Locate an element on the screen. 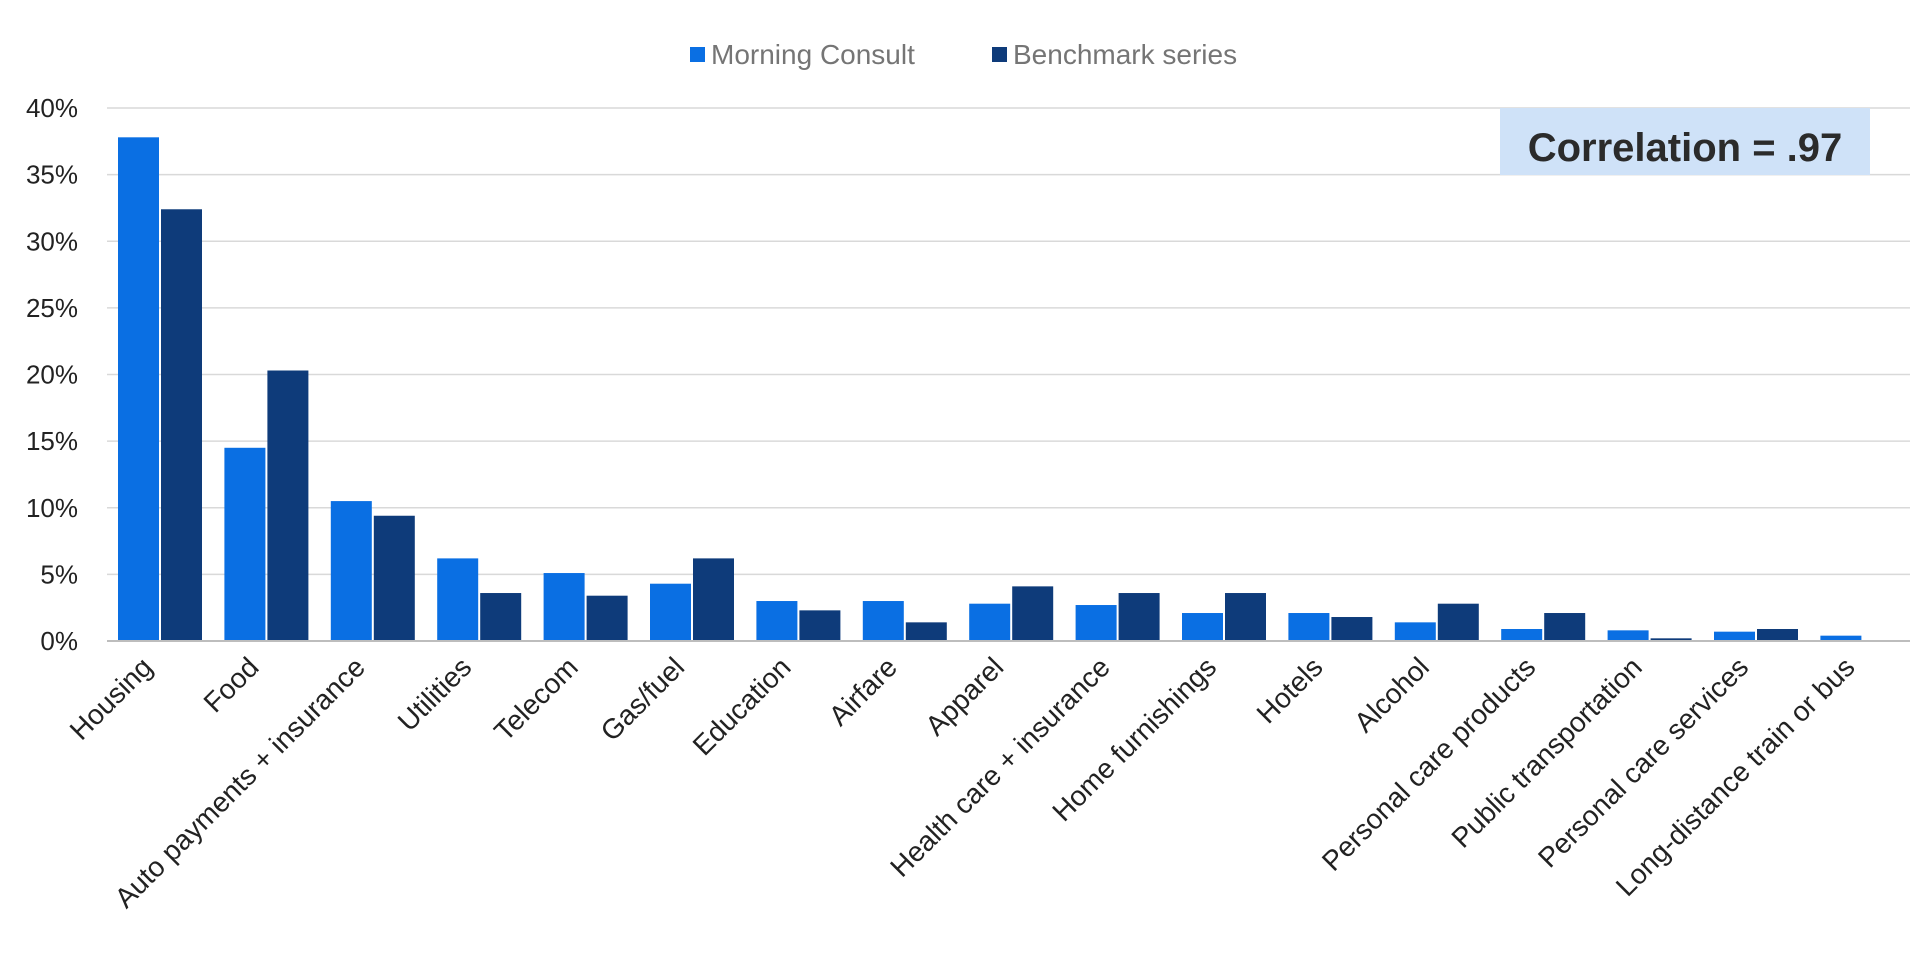 This screenshot has height=960, width=1920. x-tick-label: Alcohol is located at coordinates (1391, 694).